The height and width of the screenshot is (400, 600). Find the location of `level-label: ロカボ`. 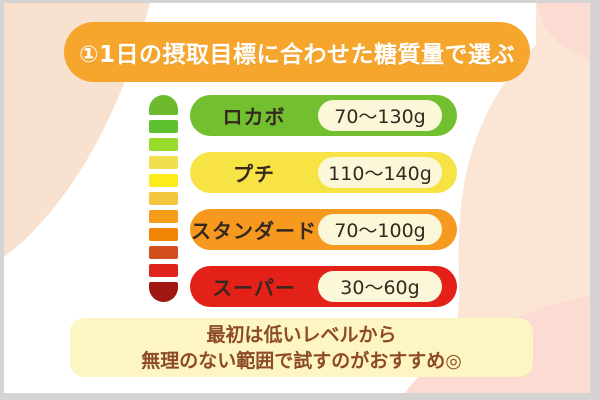

level-label: ロカボ is located at coordinates (254, 117).